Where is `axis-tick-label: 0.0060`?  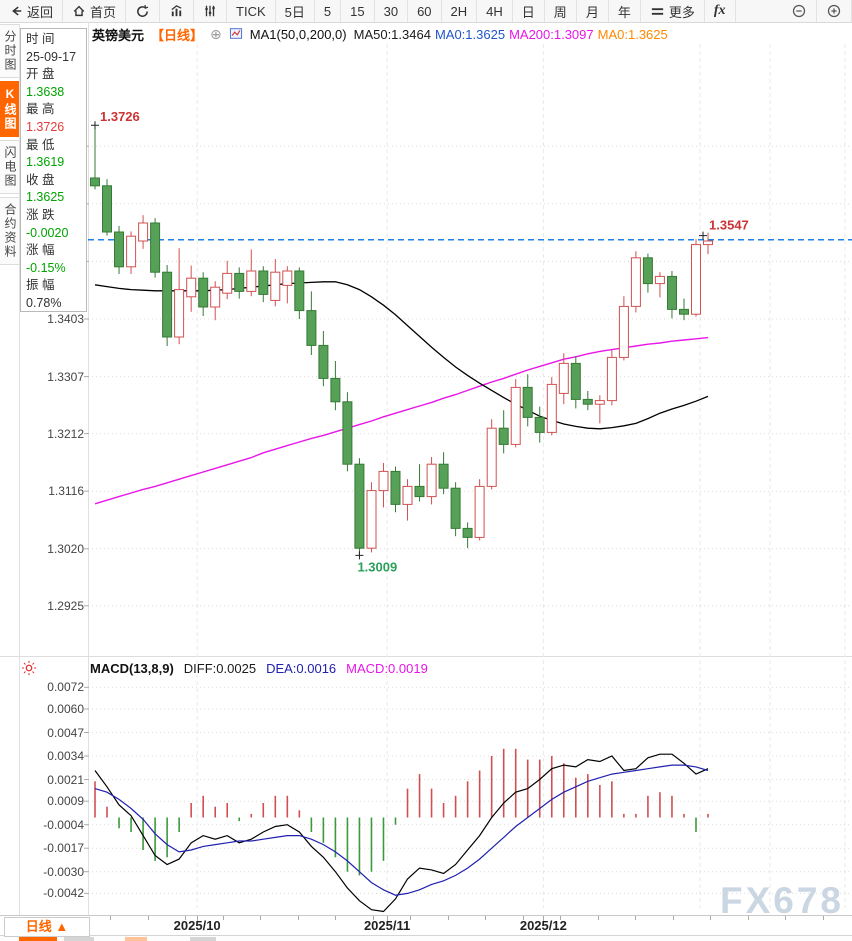
axis-tick-label: 0.0060 is located at coordinates (65, 709).